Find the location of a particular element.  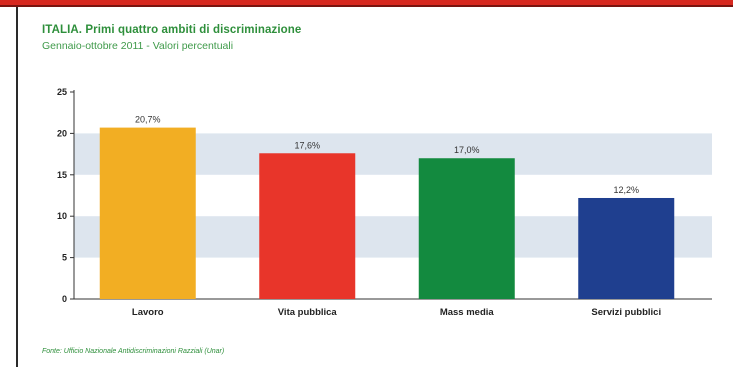

y-tick-label: 0 is located at coordinates (64, 299).